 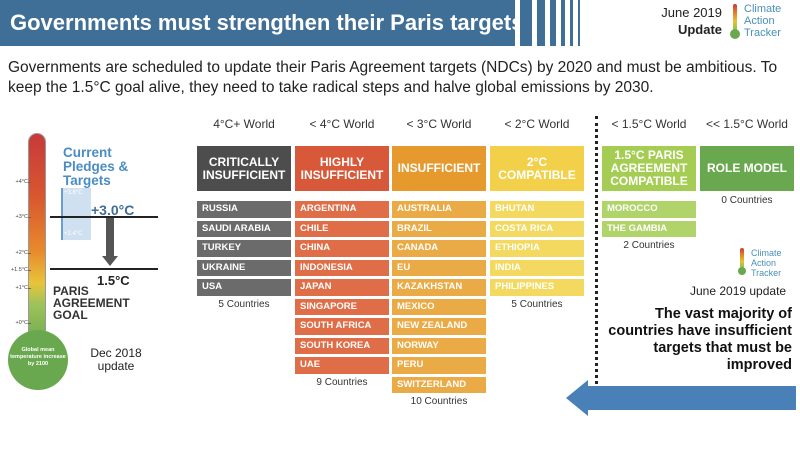 I want to click on country-list: MOROCCO THE GAMBIA, so click(x=649, y=219).